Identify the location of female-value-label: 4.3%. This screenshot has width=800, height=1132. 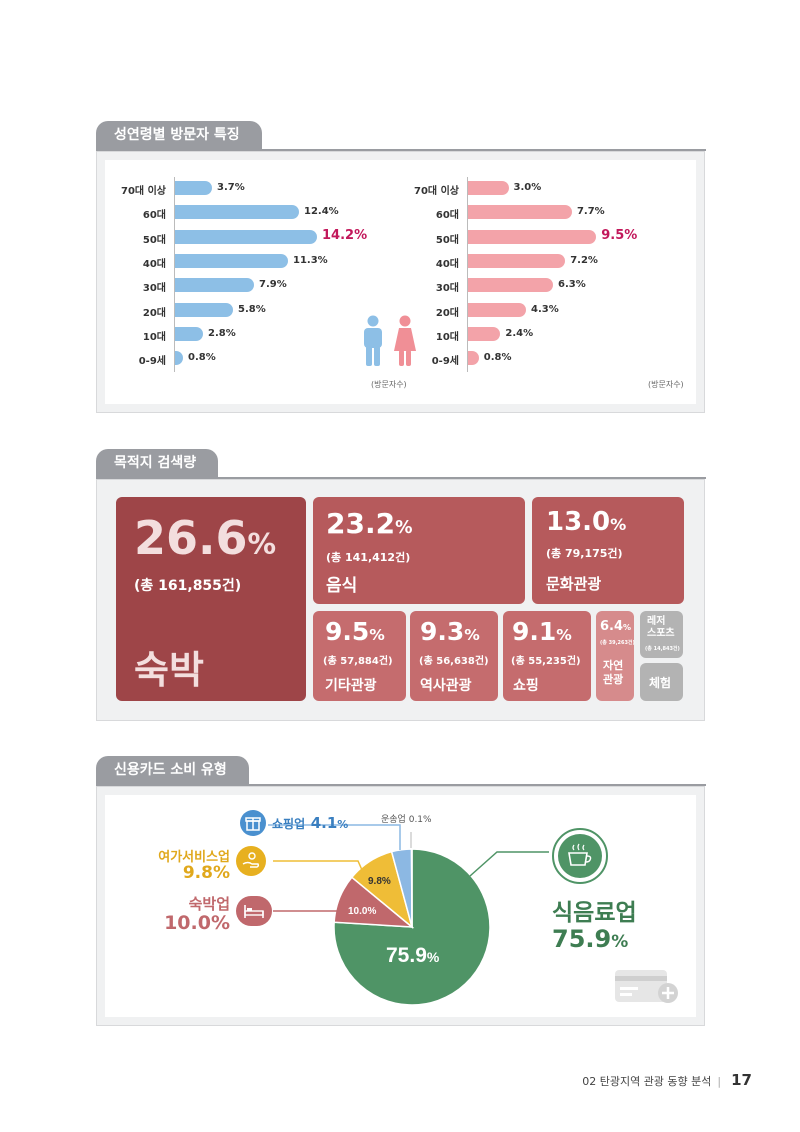
(545, 309).